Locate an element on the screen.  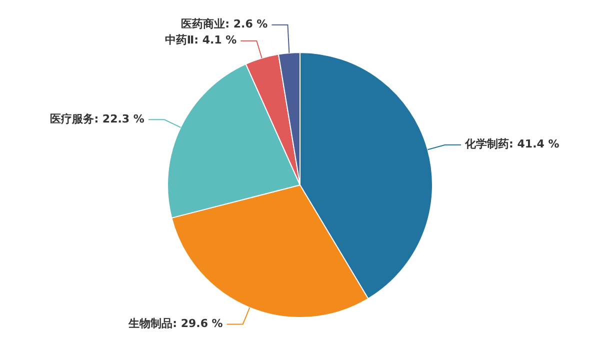
slice-label: 生物制品: 29.6 % is located at coordinates (175, 323).